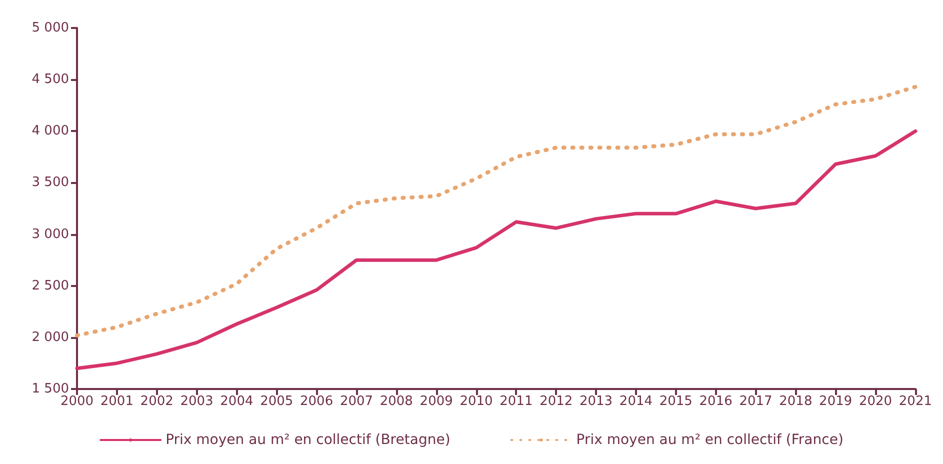 The image size is (943, 464). Describe the element at coordinates (915, 401) in the screenshot. I see `x-tick-label: 2021` at that location.